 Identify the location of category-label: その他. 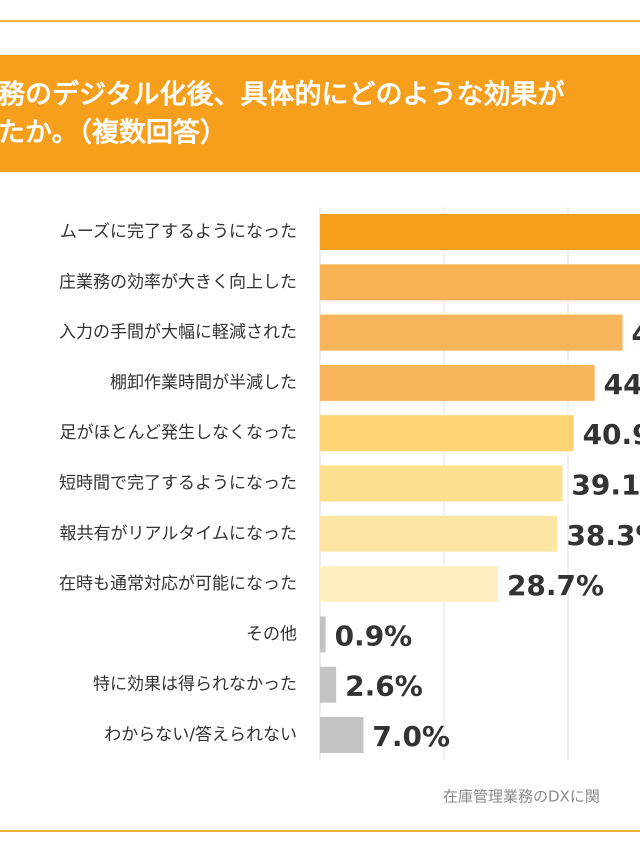
(271, 634).